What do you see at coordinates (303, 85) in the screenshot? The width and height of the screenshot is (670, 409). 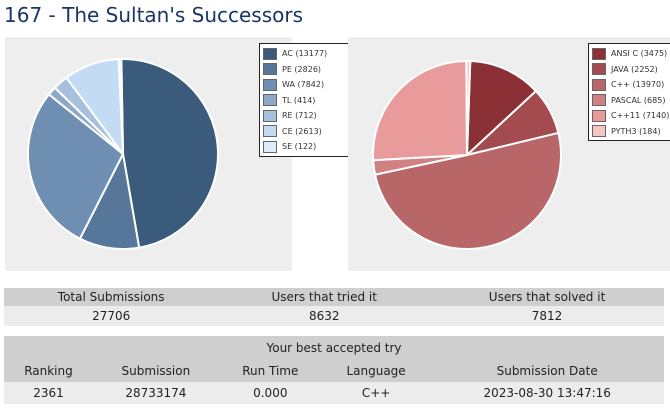 I see `verdicts-legend-label: WA (7842)` at bounding box center [303, 85].